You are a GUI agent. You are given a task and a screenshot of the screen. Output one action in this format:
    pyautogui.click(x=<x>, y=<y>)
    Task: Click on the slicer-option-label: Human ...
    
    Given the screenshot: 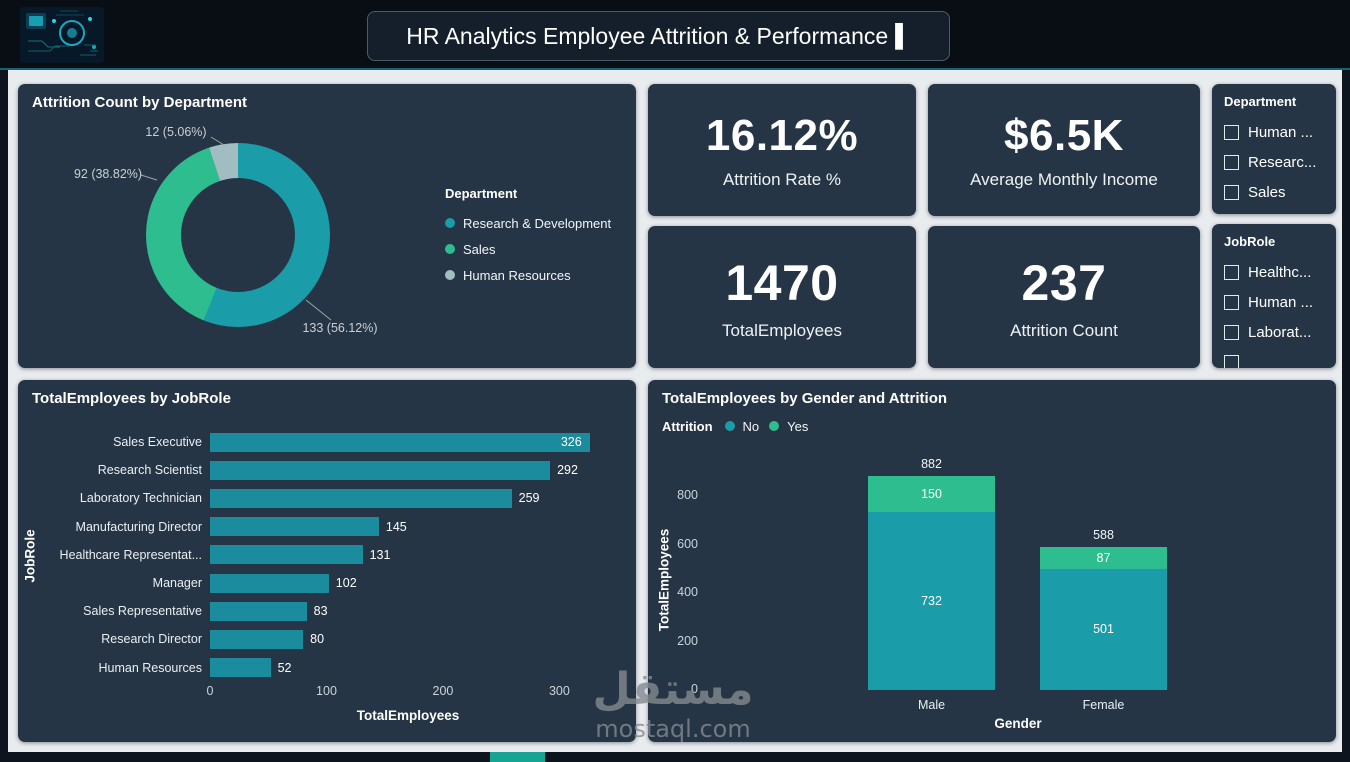 What is the action you would take?
    pyautogui.click(x=1281, y=132)
    